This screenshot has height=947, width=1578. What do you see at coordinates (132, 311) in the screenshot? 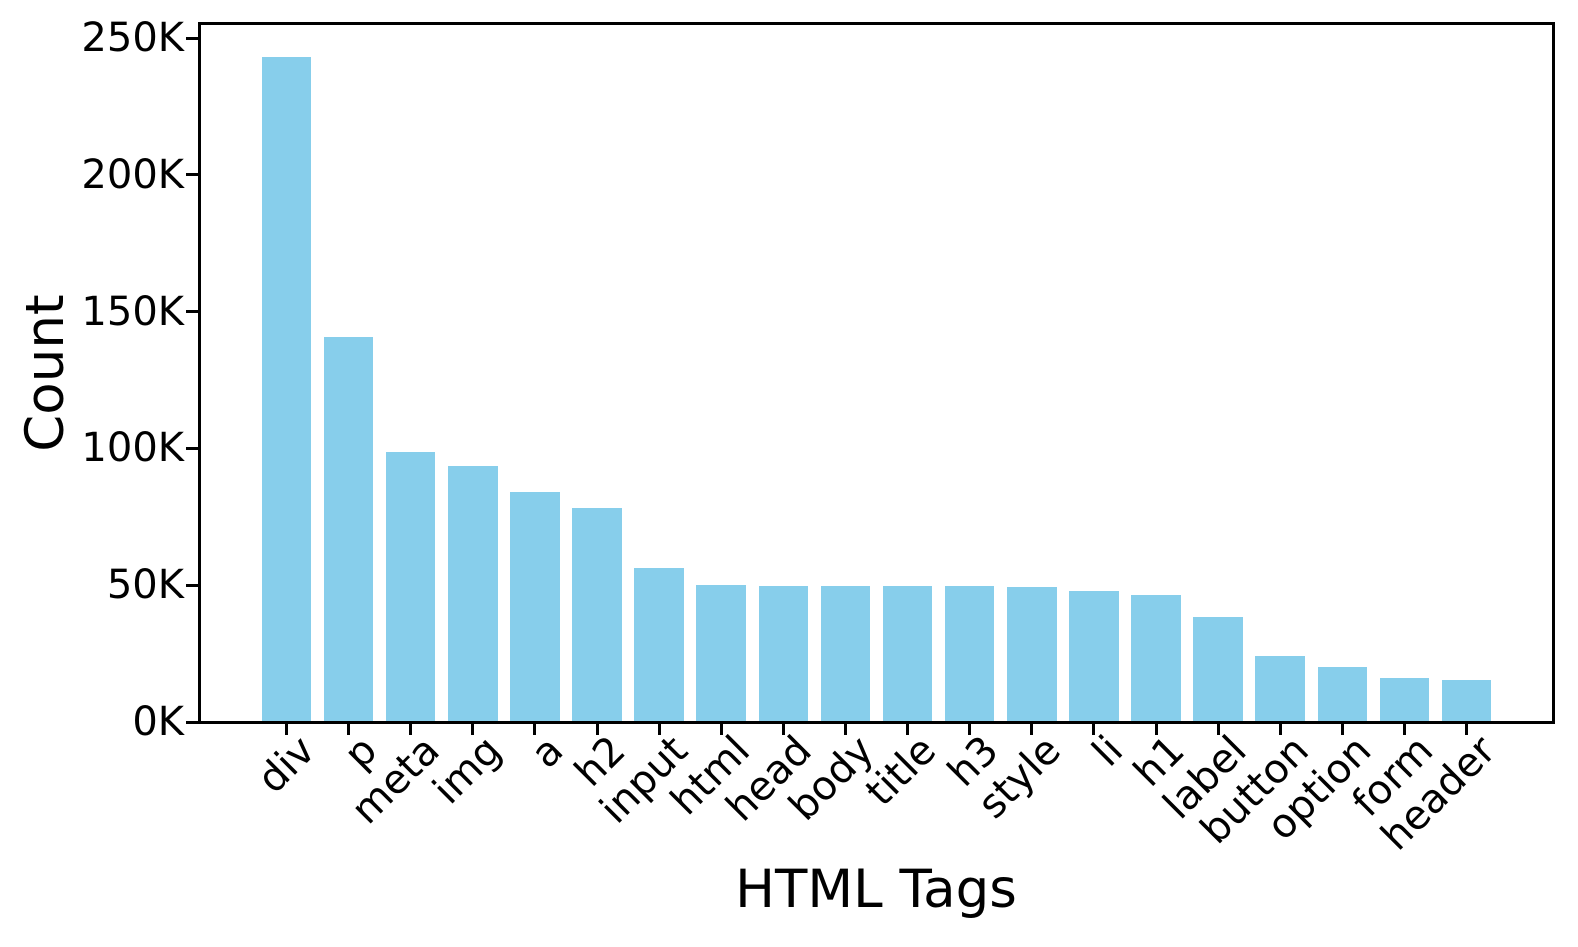
I see `y-tick-label: 150K` at bounding box center [132, 311].